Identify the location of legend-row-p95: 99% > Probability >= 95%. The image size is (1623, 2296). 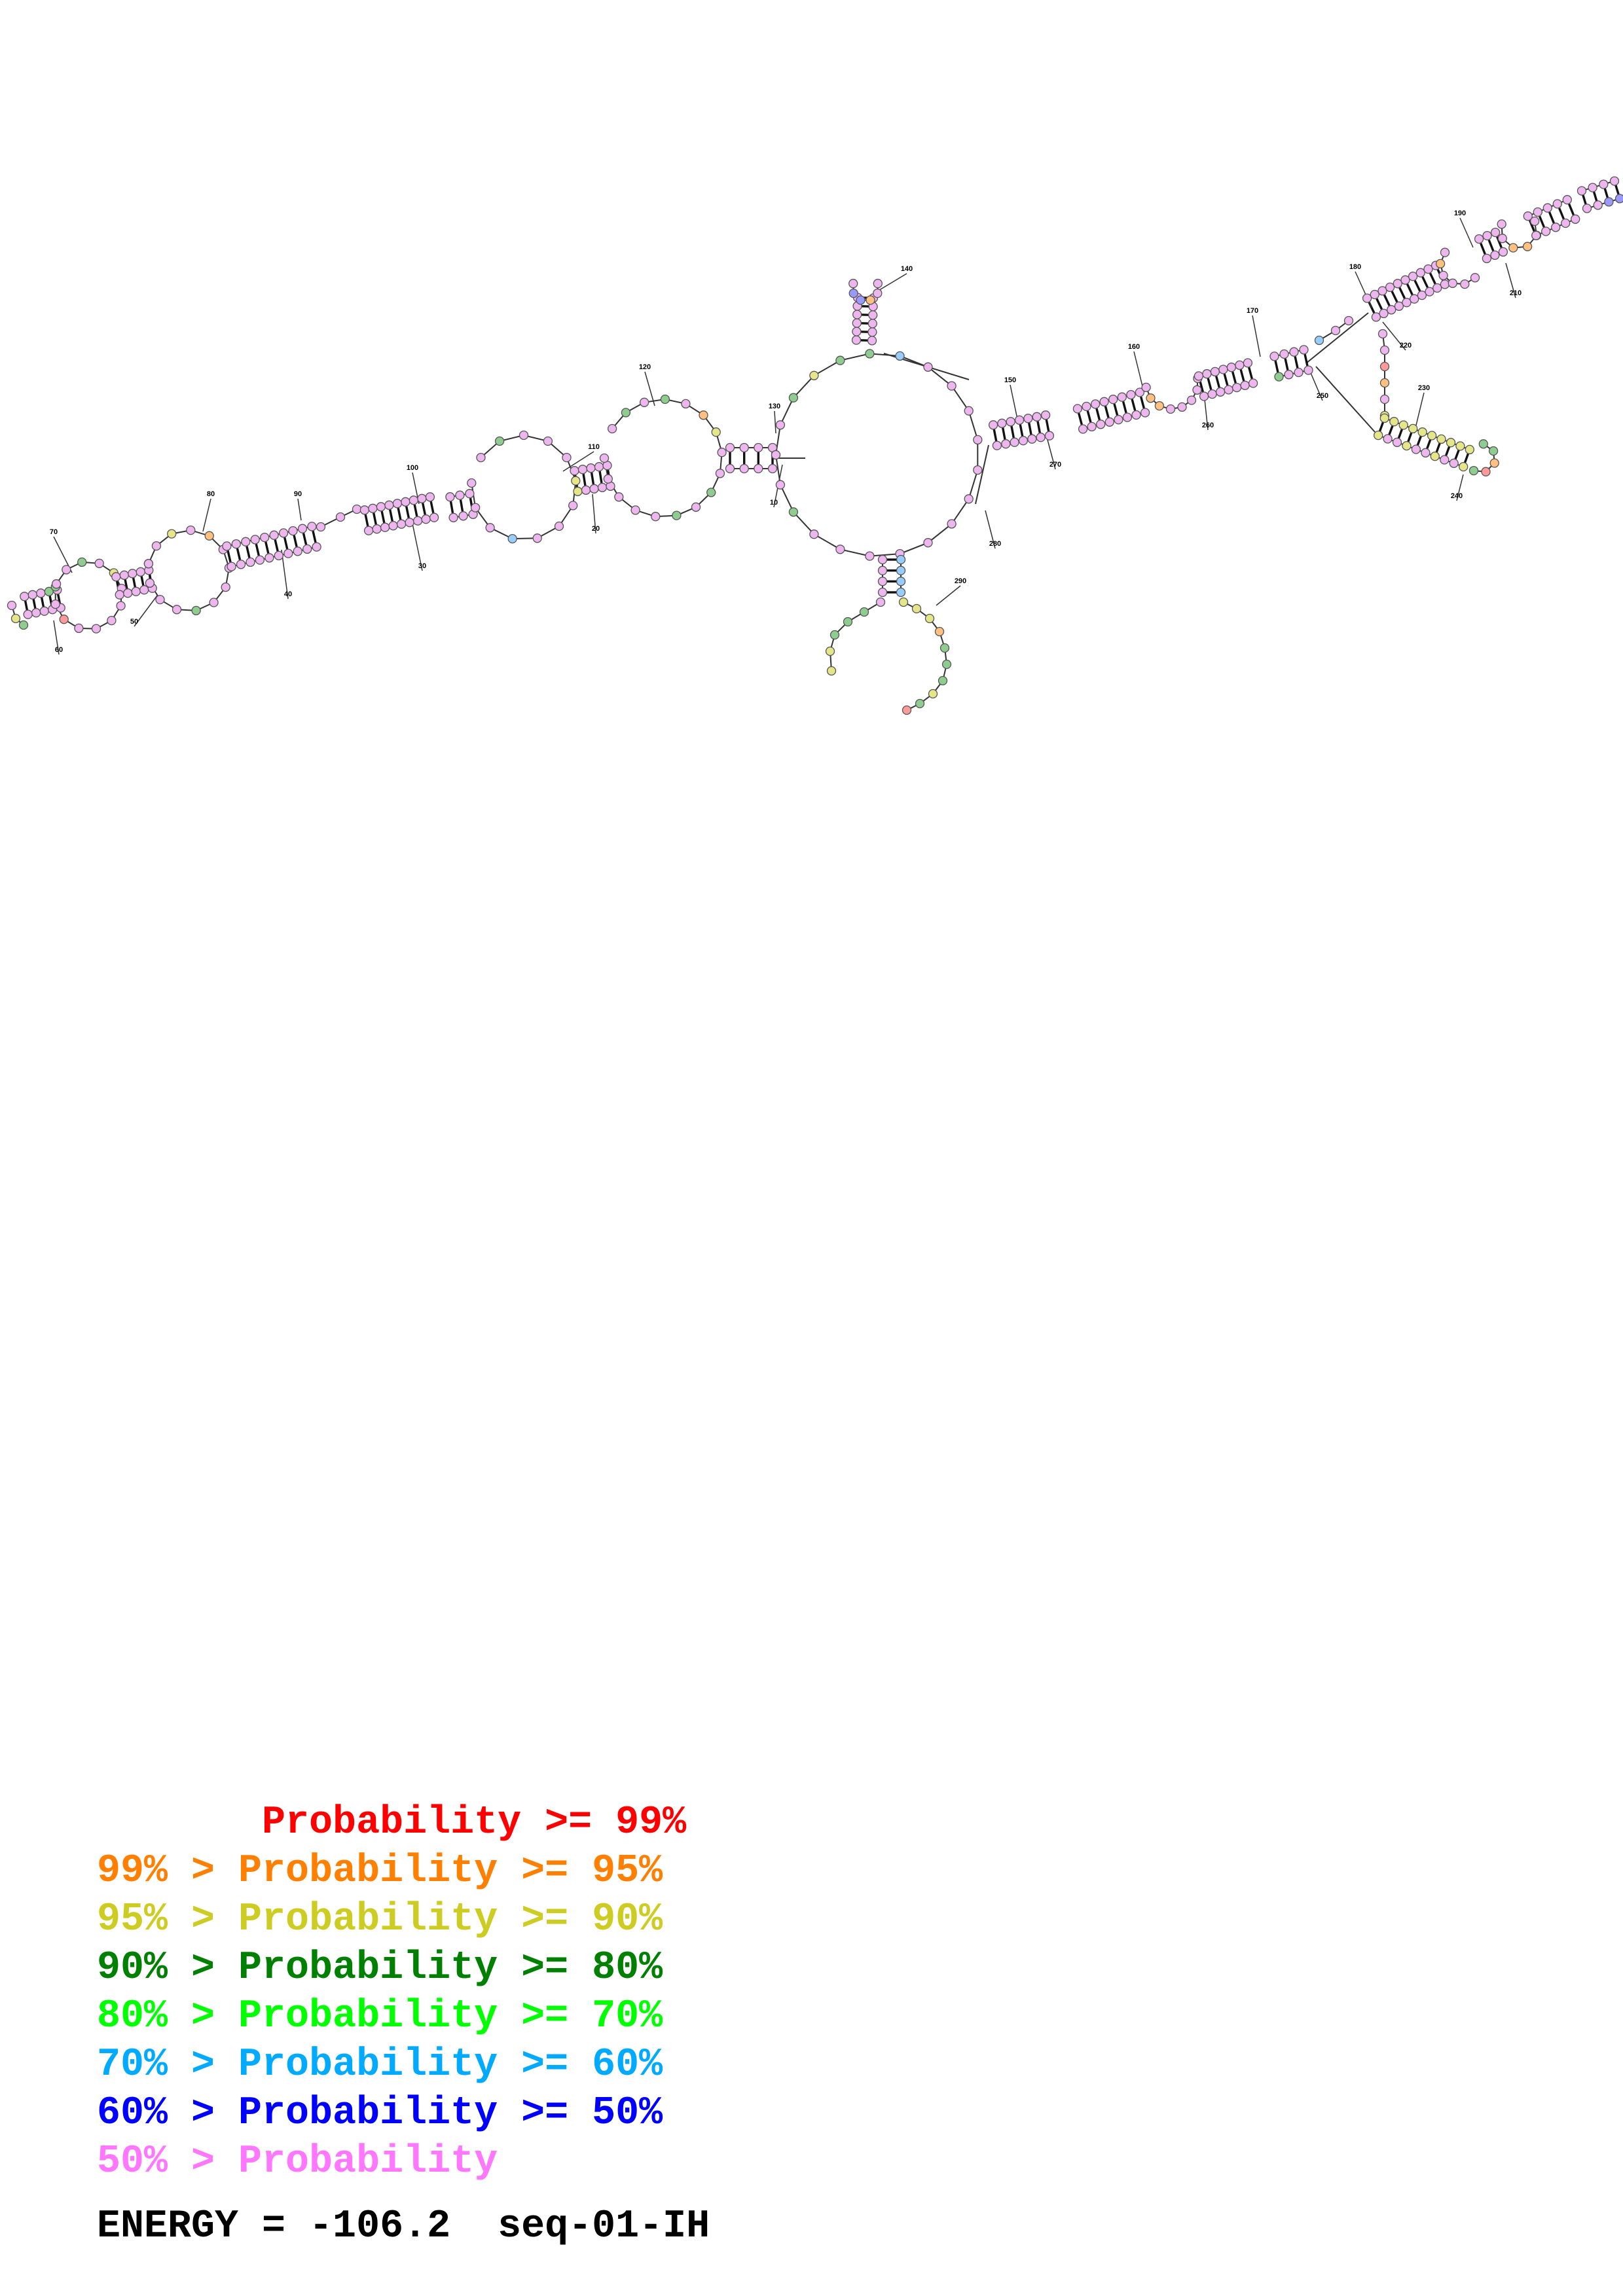
(380, 1871).